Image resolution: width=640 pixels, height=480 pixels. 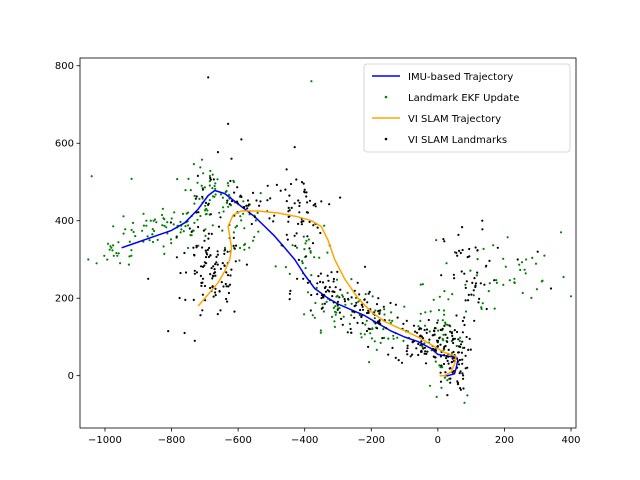 I want to click on series-2-line, so click(x=327, y=293).